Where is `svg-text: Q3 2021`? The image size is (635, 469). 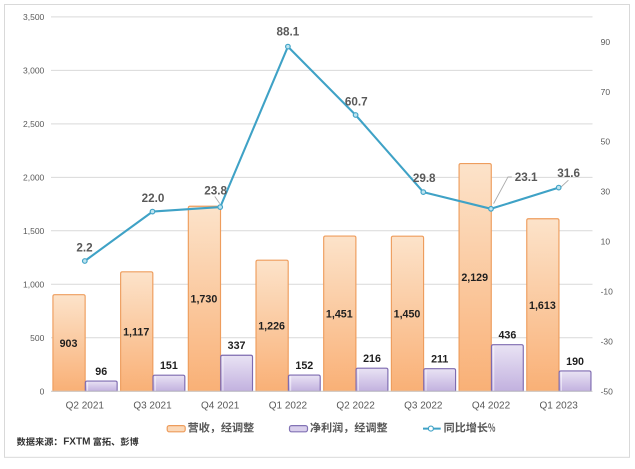
svg-text: Q3 2021 is located at coordinates (152, 406).